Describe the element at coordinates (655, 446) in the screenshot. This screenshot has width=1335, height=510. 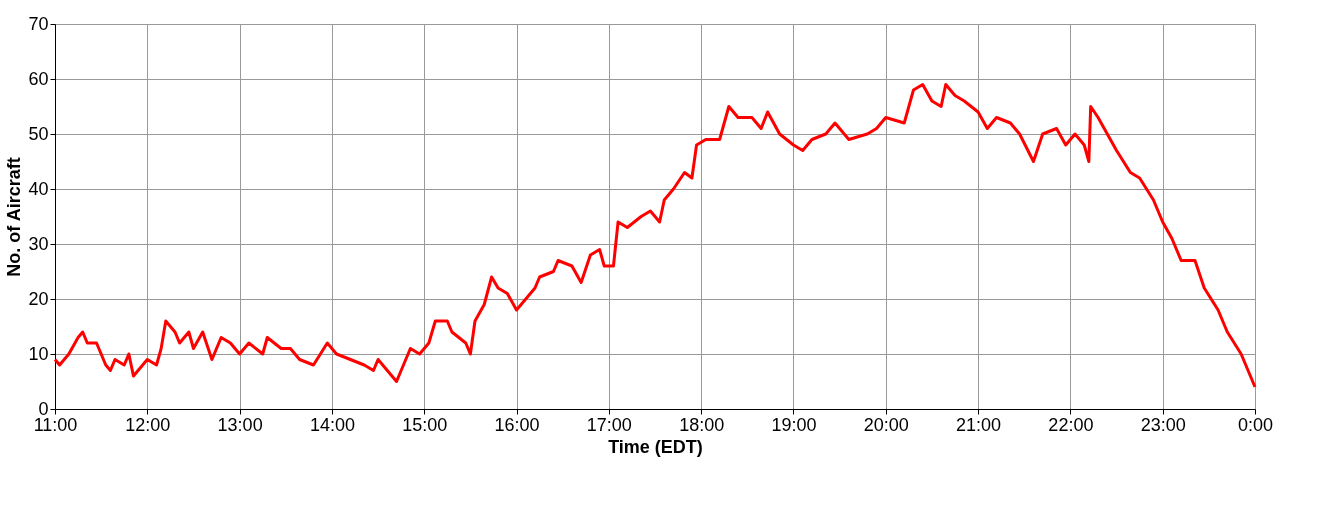
I see `x-axis-title: Time (EDT)` at that location.